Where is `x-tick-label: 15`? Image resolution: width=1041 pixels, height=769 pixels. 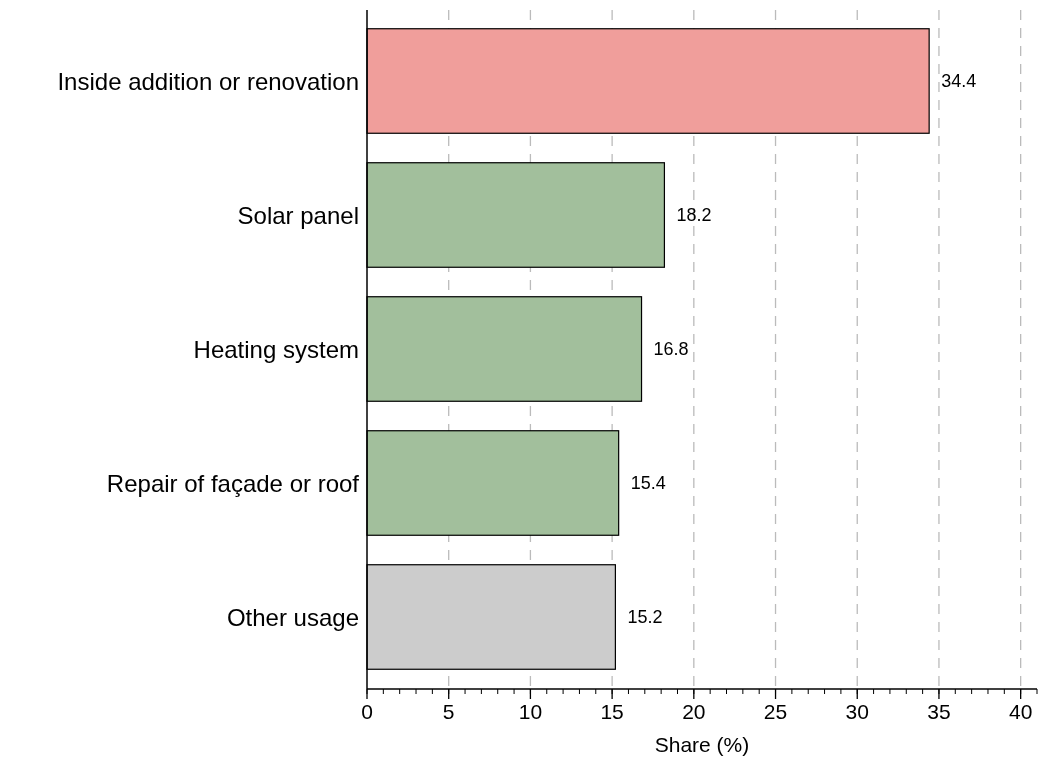 x-tick-label: 15 is located at coordinates (612, 711).